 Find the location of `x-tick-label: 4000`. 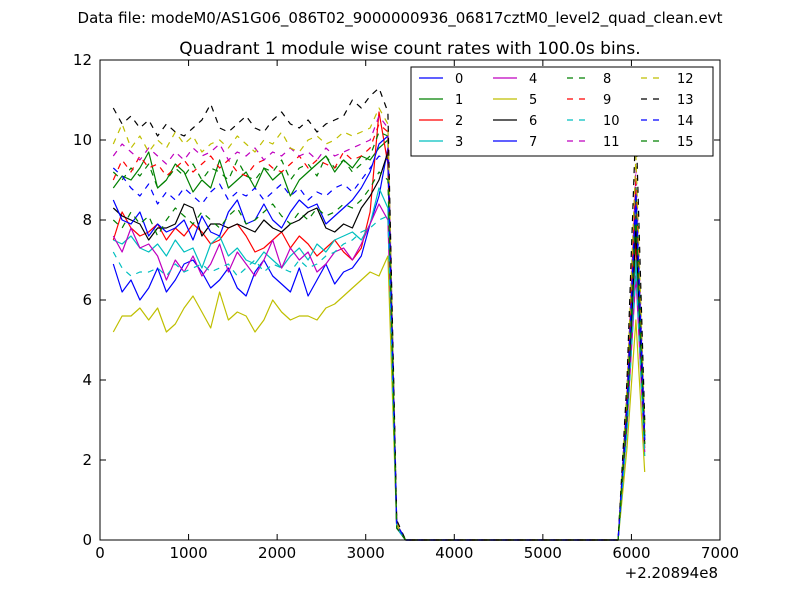

x-tick-label: 4000 is located at coordinates (454, 553).